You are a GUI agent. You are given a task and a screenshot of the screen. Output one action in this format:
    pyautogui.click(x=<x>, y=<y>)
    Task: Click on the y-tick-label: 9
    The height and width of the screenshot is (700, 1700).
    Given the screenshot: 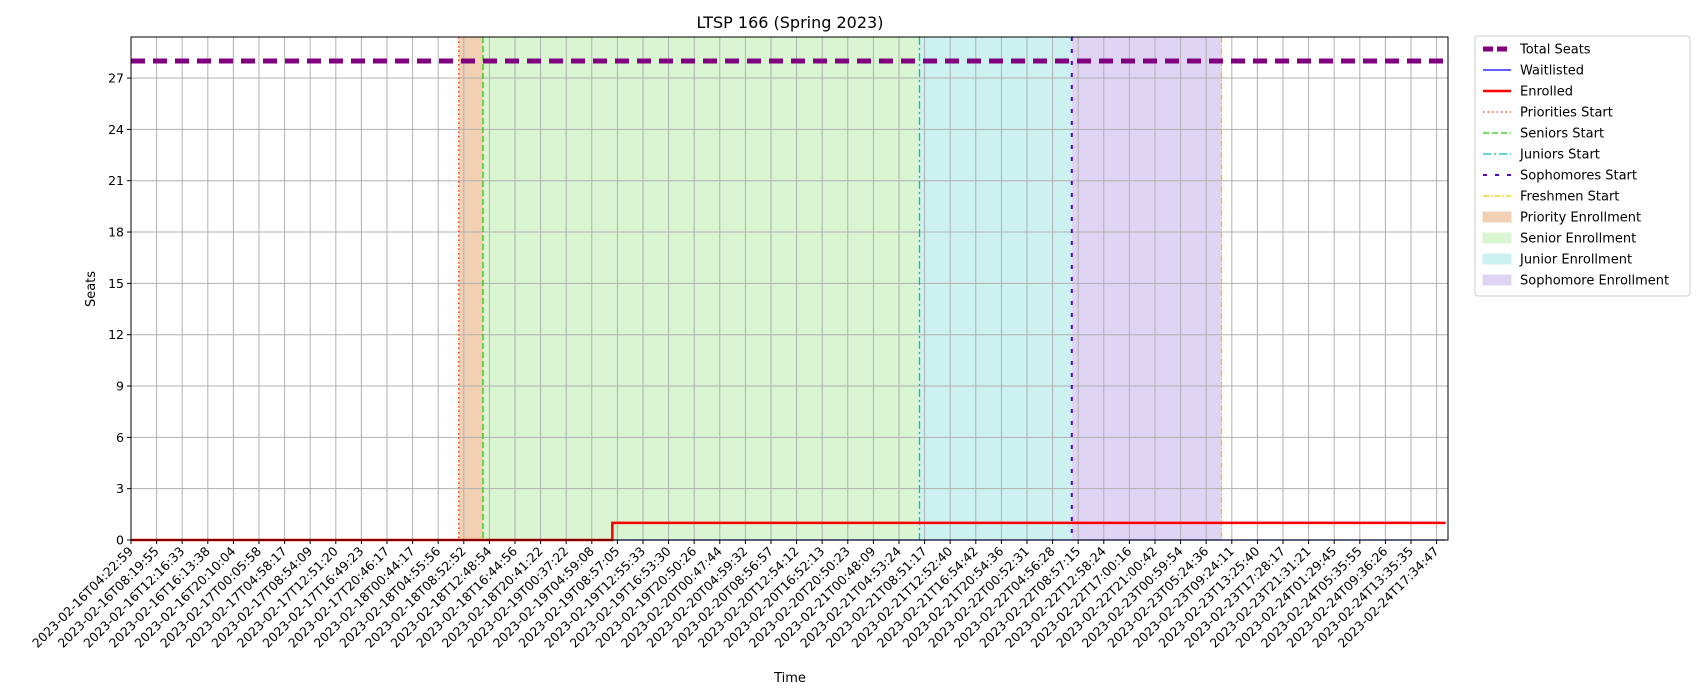 What is the action you would take?
    pyautogui.click(x=120, y=386)
    